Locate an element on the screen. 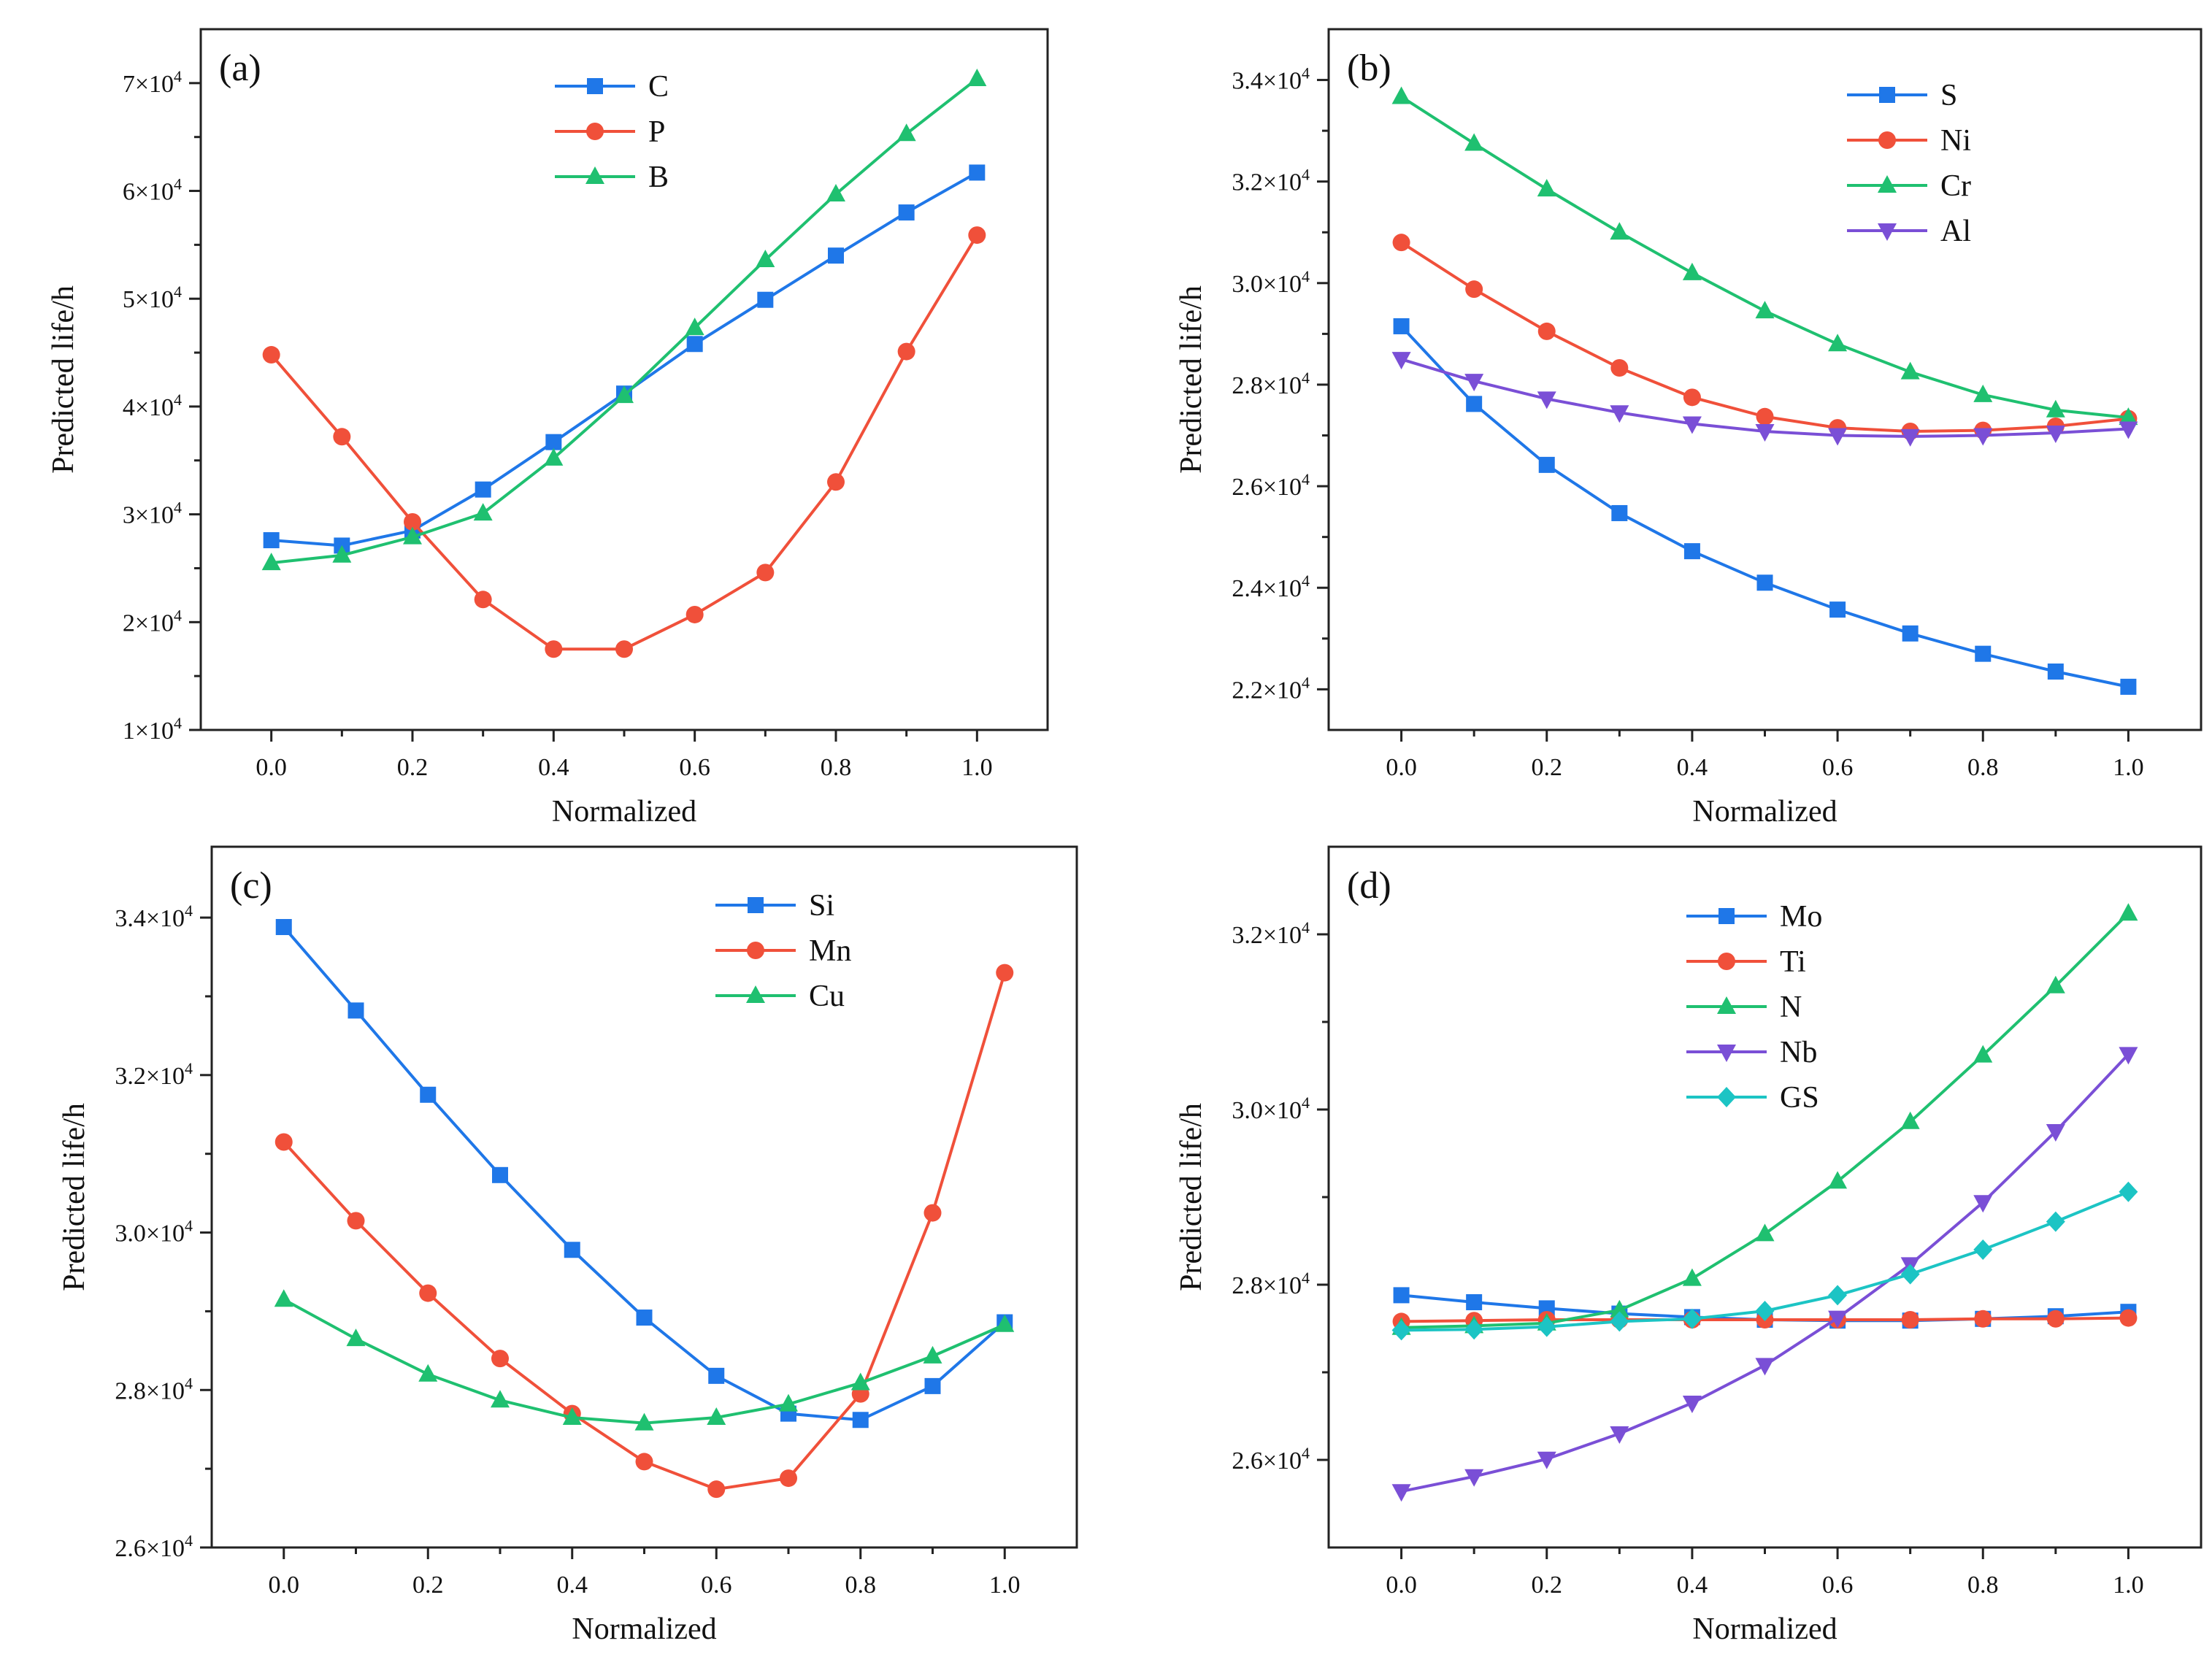 The height and width of the screenshot is (1665, 2212). legend-label: B is located at coordinates (658, 177).